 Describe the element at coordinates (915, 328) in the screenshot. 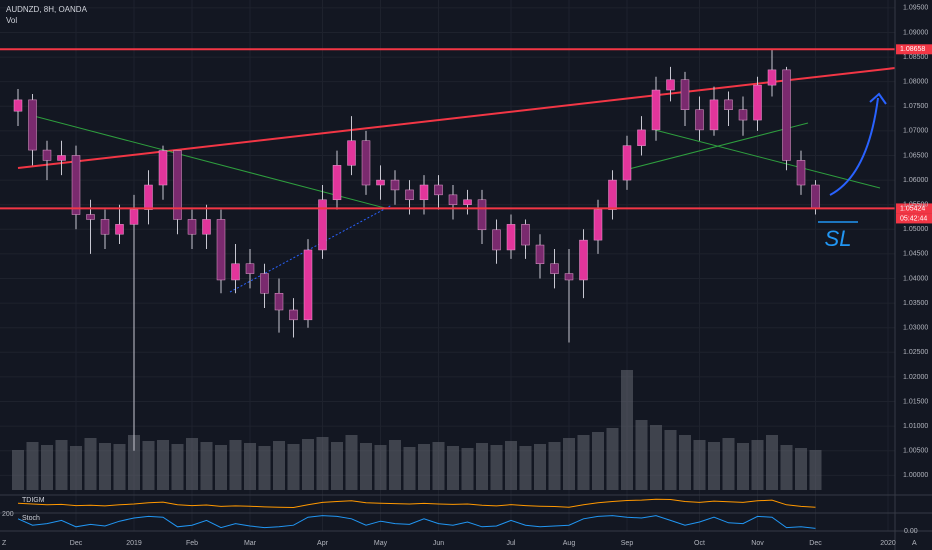

I see `y-tick-label: 1.03000` at that location.